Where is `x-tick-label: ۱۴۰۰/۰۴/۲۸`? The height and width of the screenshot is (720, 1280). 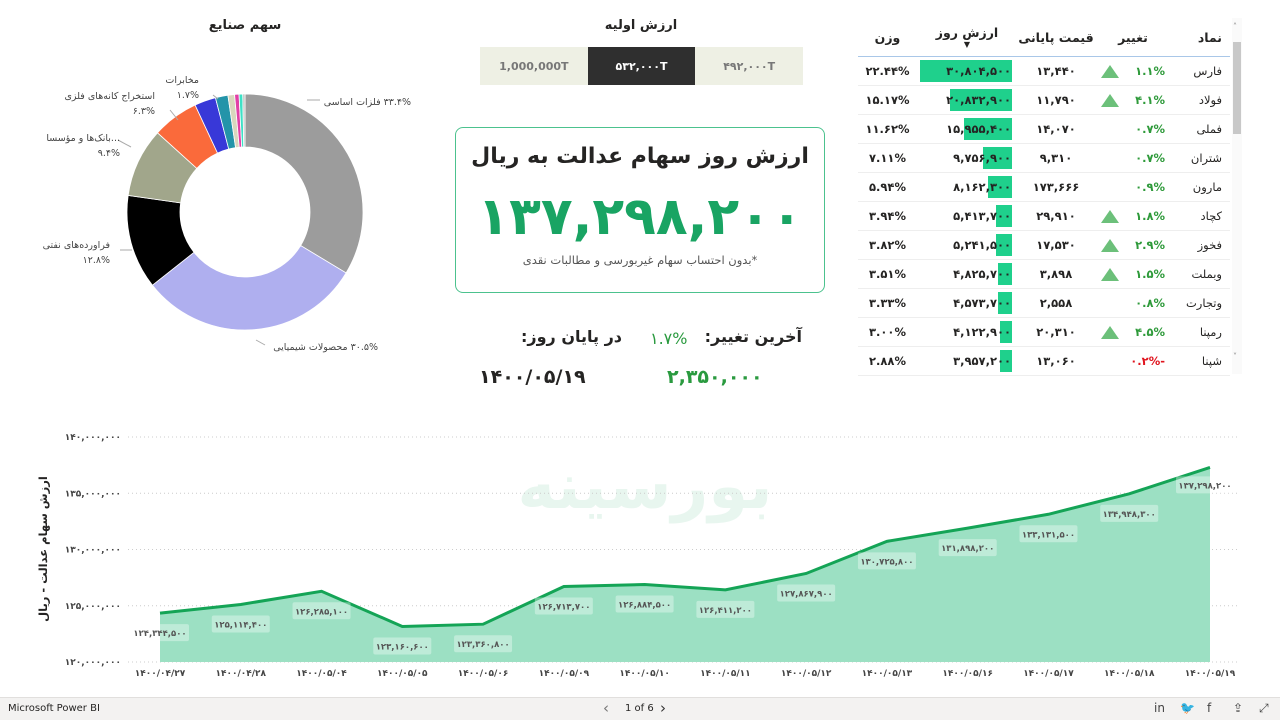
x-tick-label: ۱۴۰۰/۰۴/۲۸ is located at coordinates (241, 674).